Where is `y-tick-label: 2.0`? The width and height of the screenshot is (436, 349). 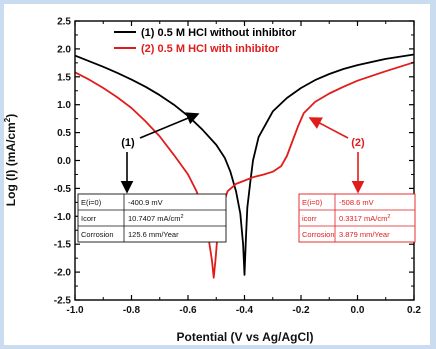 y-tick-label: 2.0 is located at coordinates (64, 49).